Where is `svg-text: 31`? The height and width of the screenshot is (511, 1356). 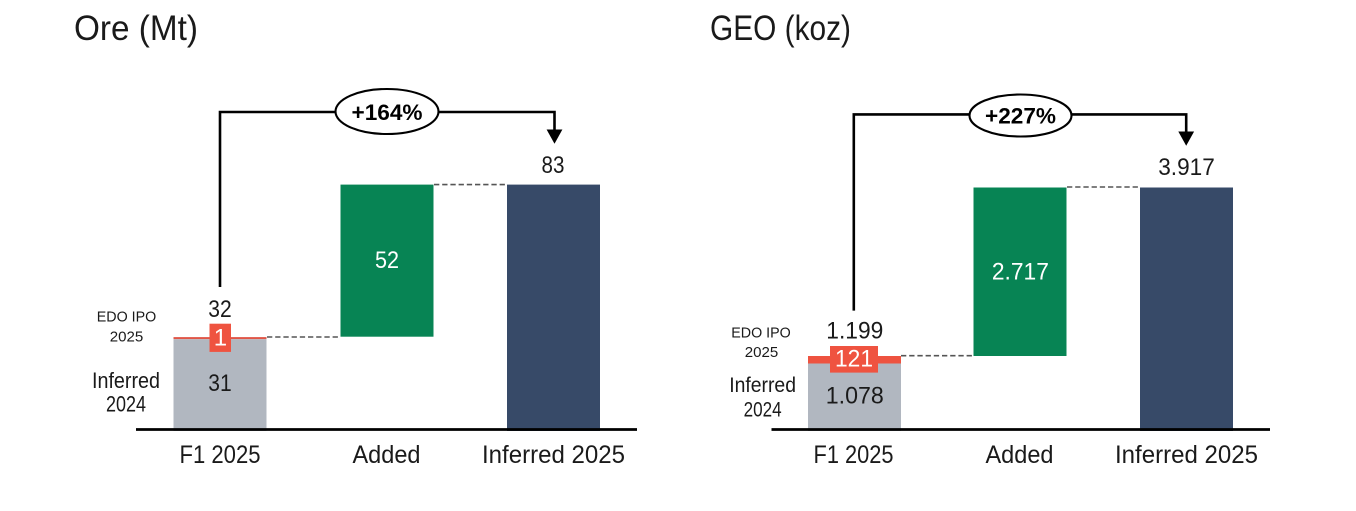
svg-text: 31 is located at coordinates (219, 383).